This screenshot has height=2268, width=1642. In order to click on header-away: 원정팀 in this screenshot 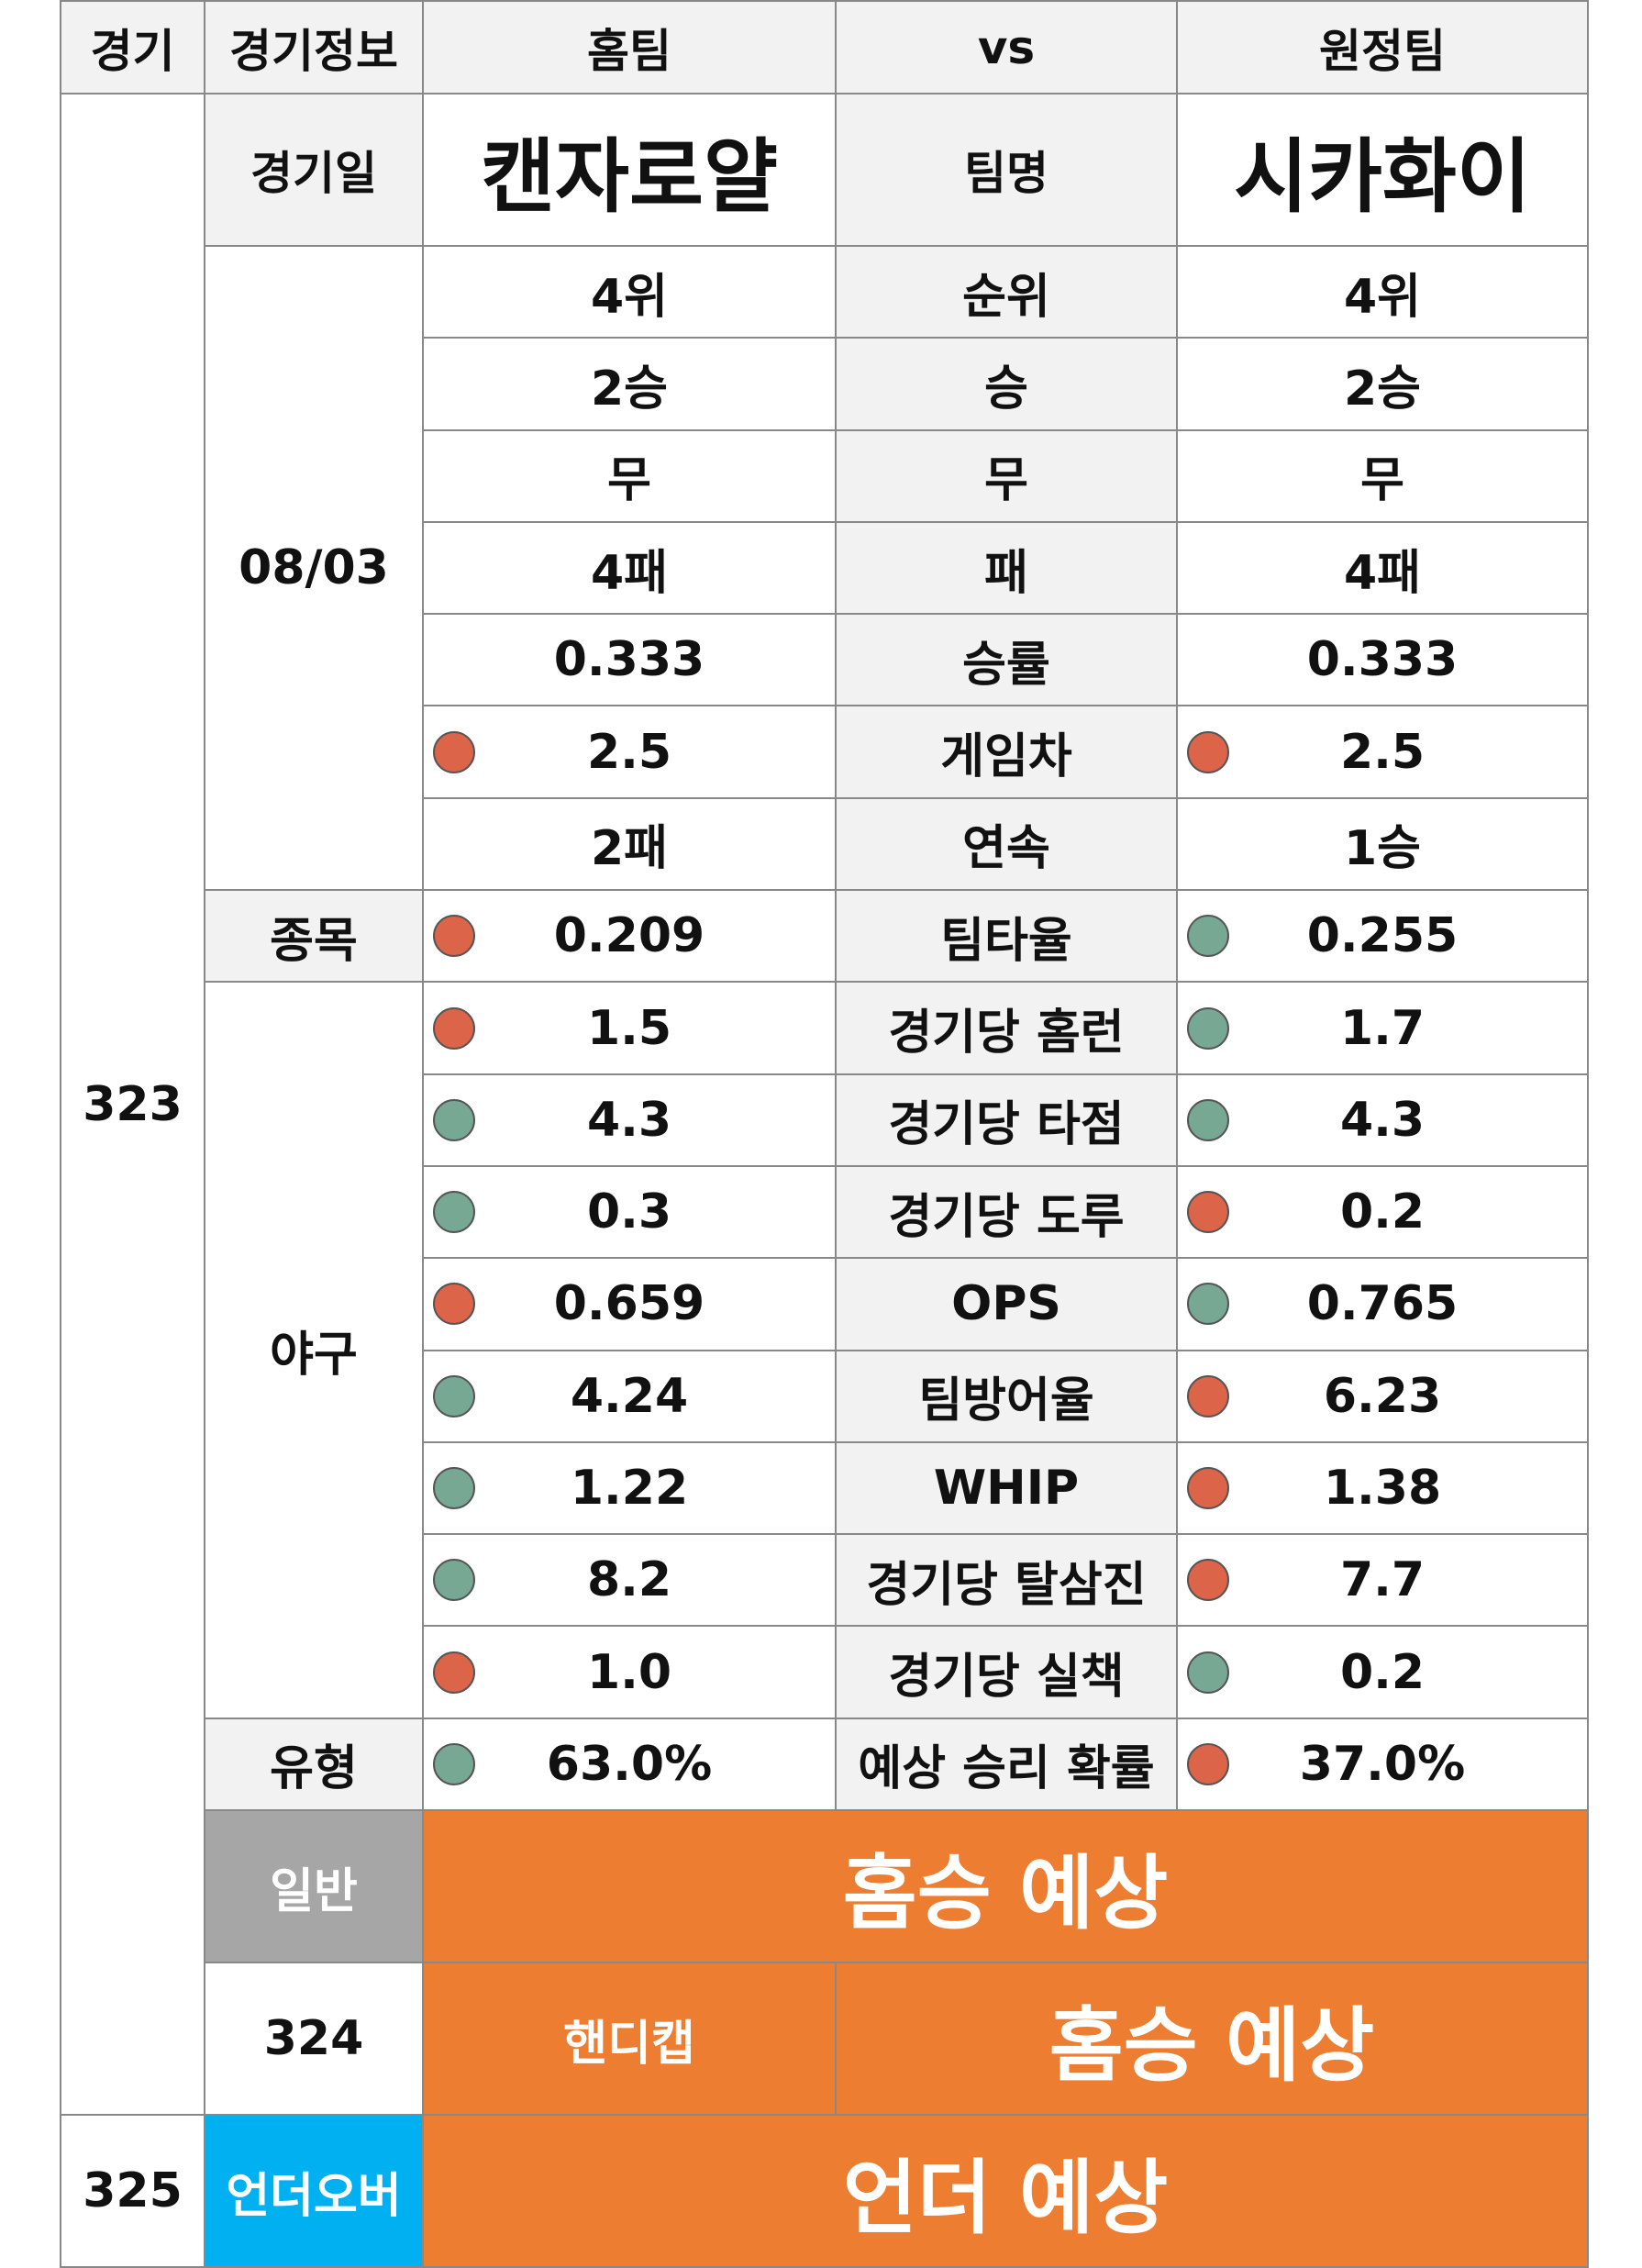, I will do `click(1382, 47)`.